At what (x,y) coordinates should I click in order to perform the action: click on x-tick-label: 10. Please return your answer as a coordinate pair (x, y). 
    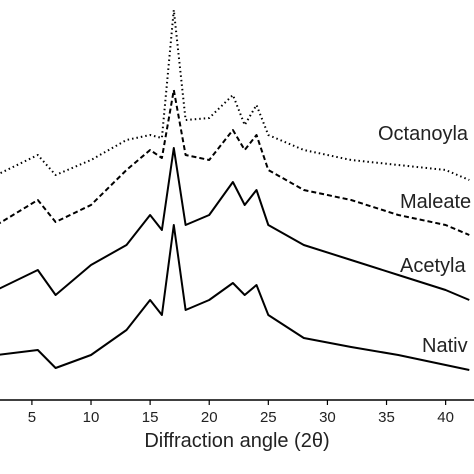
    Looking at the image, I should click on (91, 417).